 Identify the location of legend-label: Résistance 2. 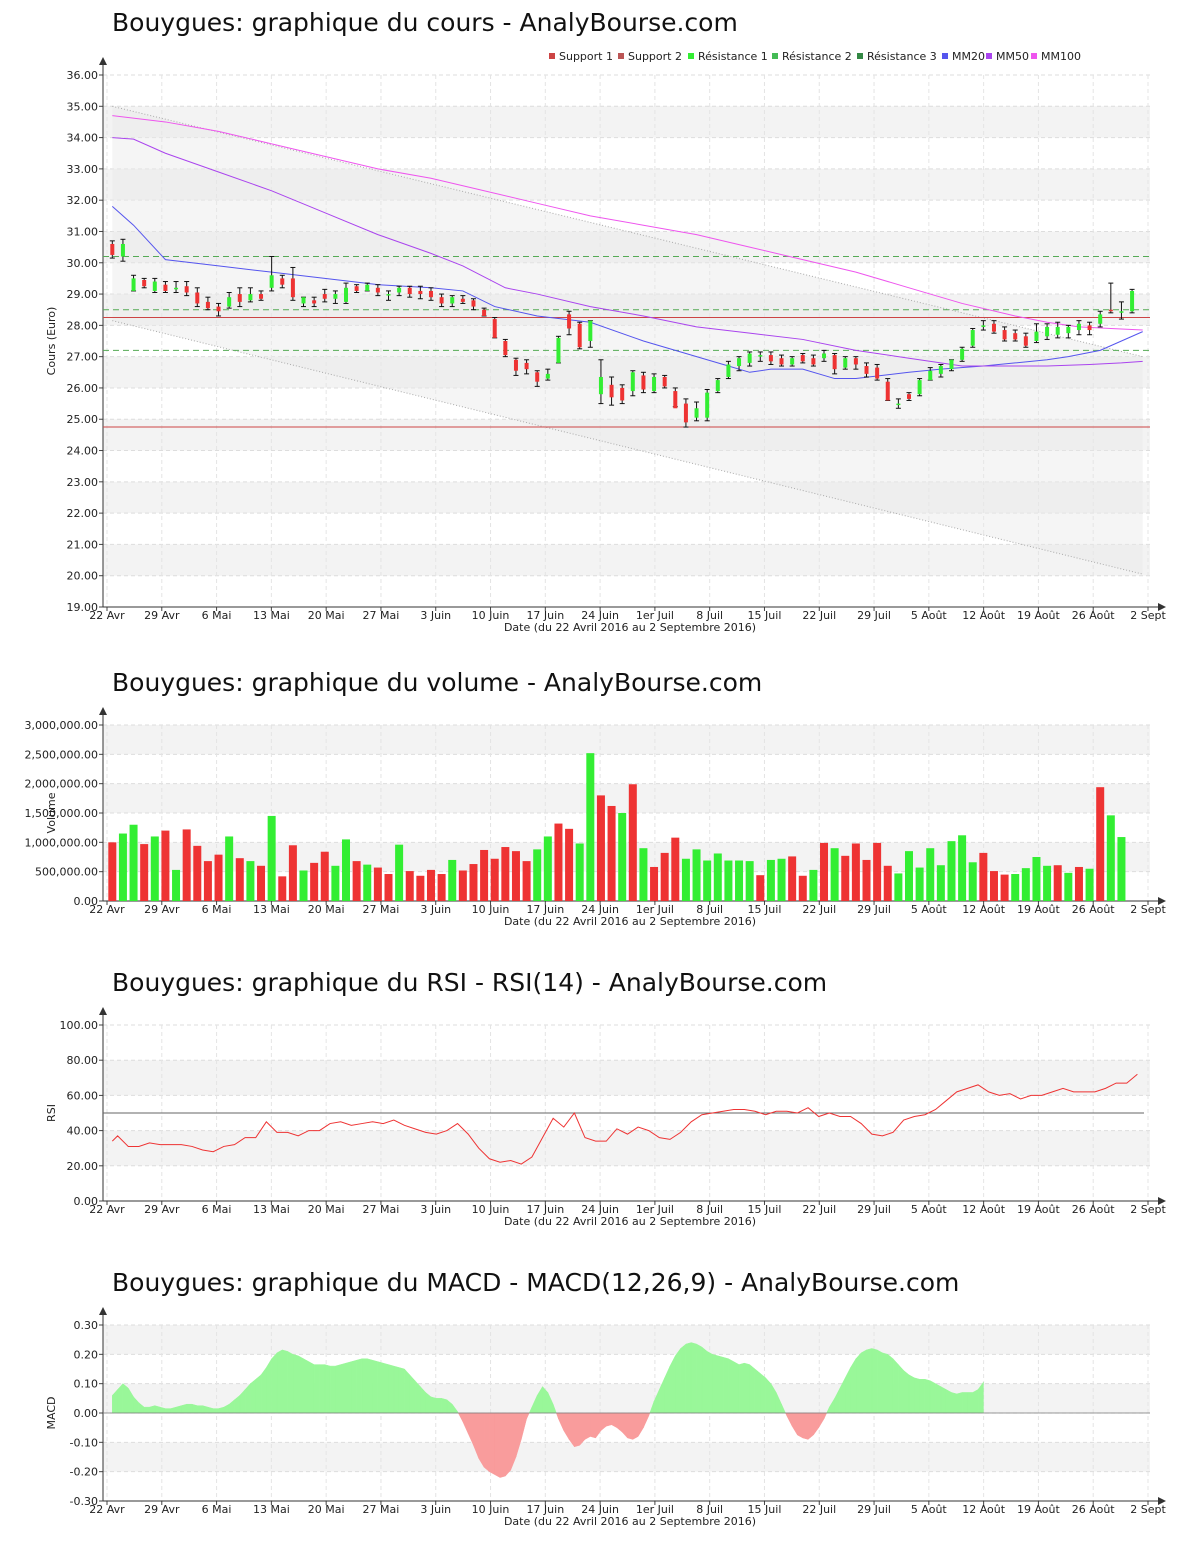
(817, 56).